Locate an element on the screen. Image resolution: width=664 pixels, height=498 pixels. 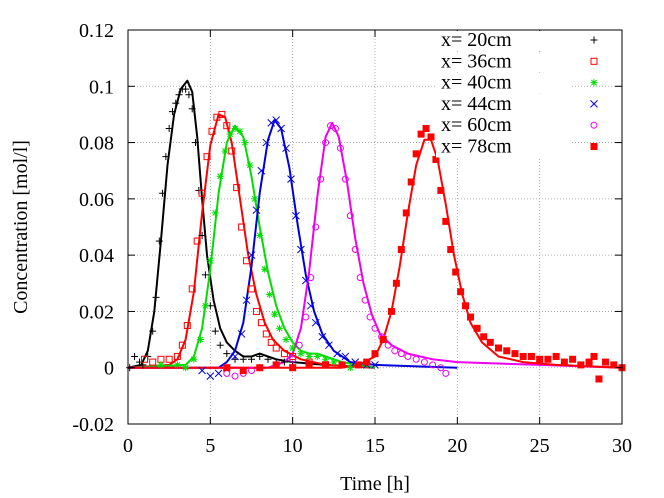
y-tick-label: 0.12 is located at coordinates (96, 31).